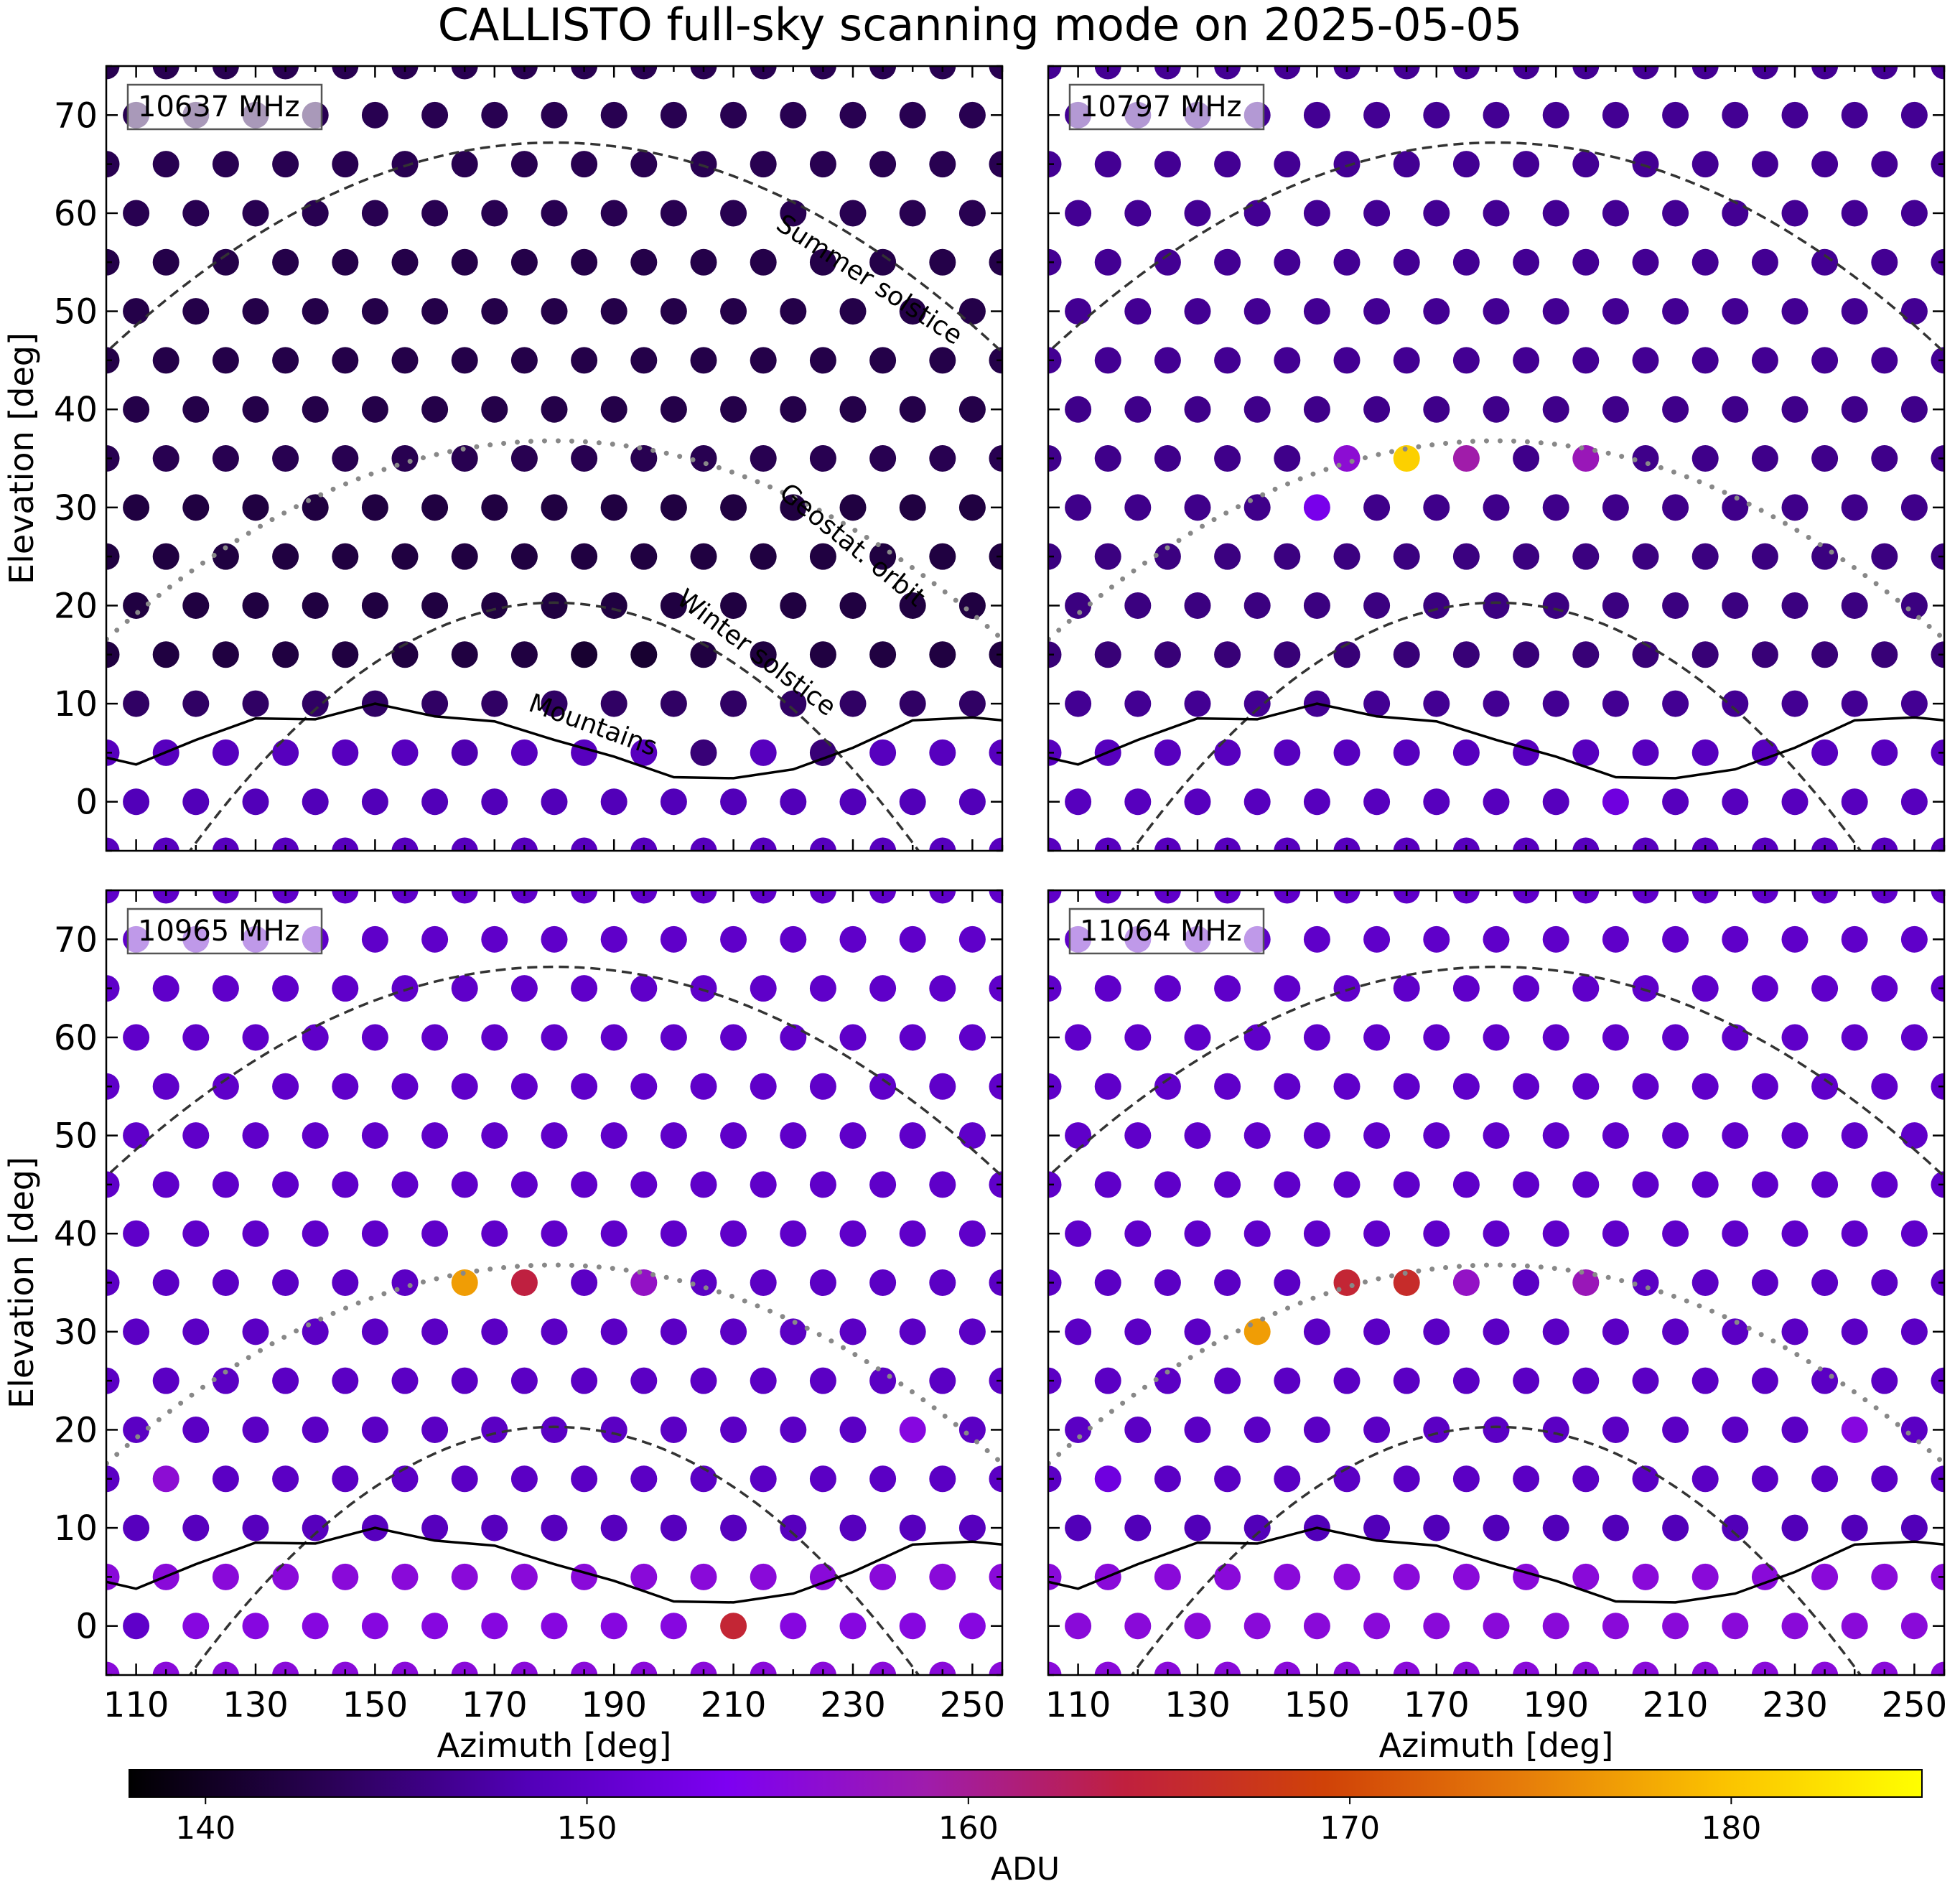 Image resolution: width=1960 pixels, height=1894 pixels. What do you see at coordinates (968, 1828) in the screenshot?
I see `colorbar-tick-label: 160` at bounding box center [968, 1828].